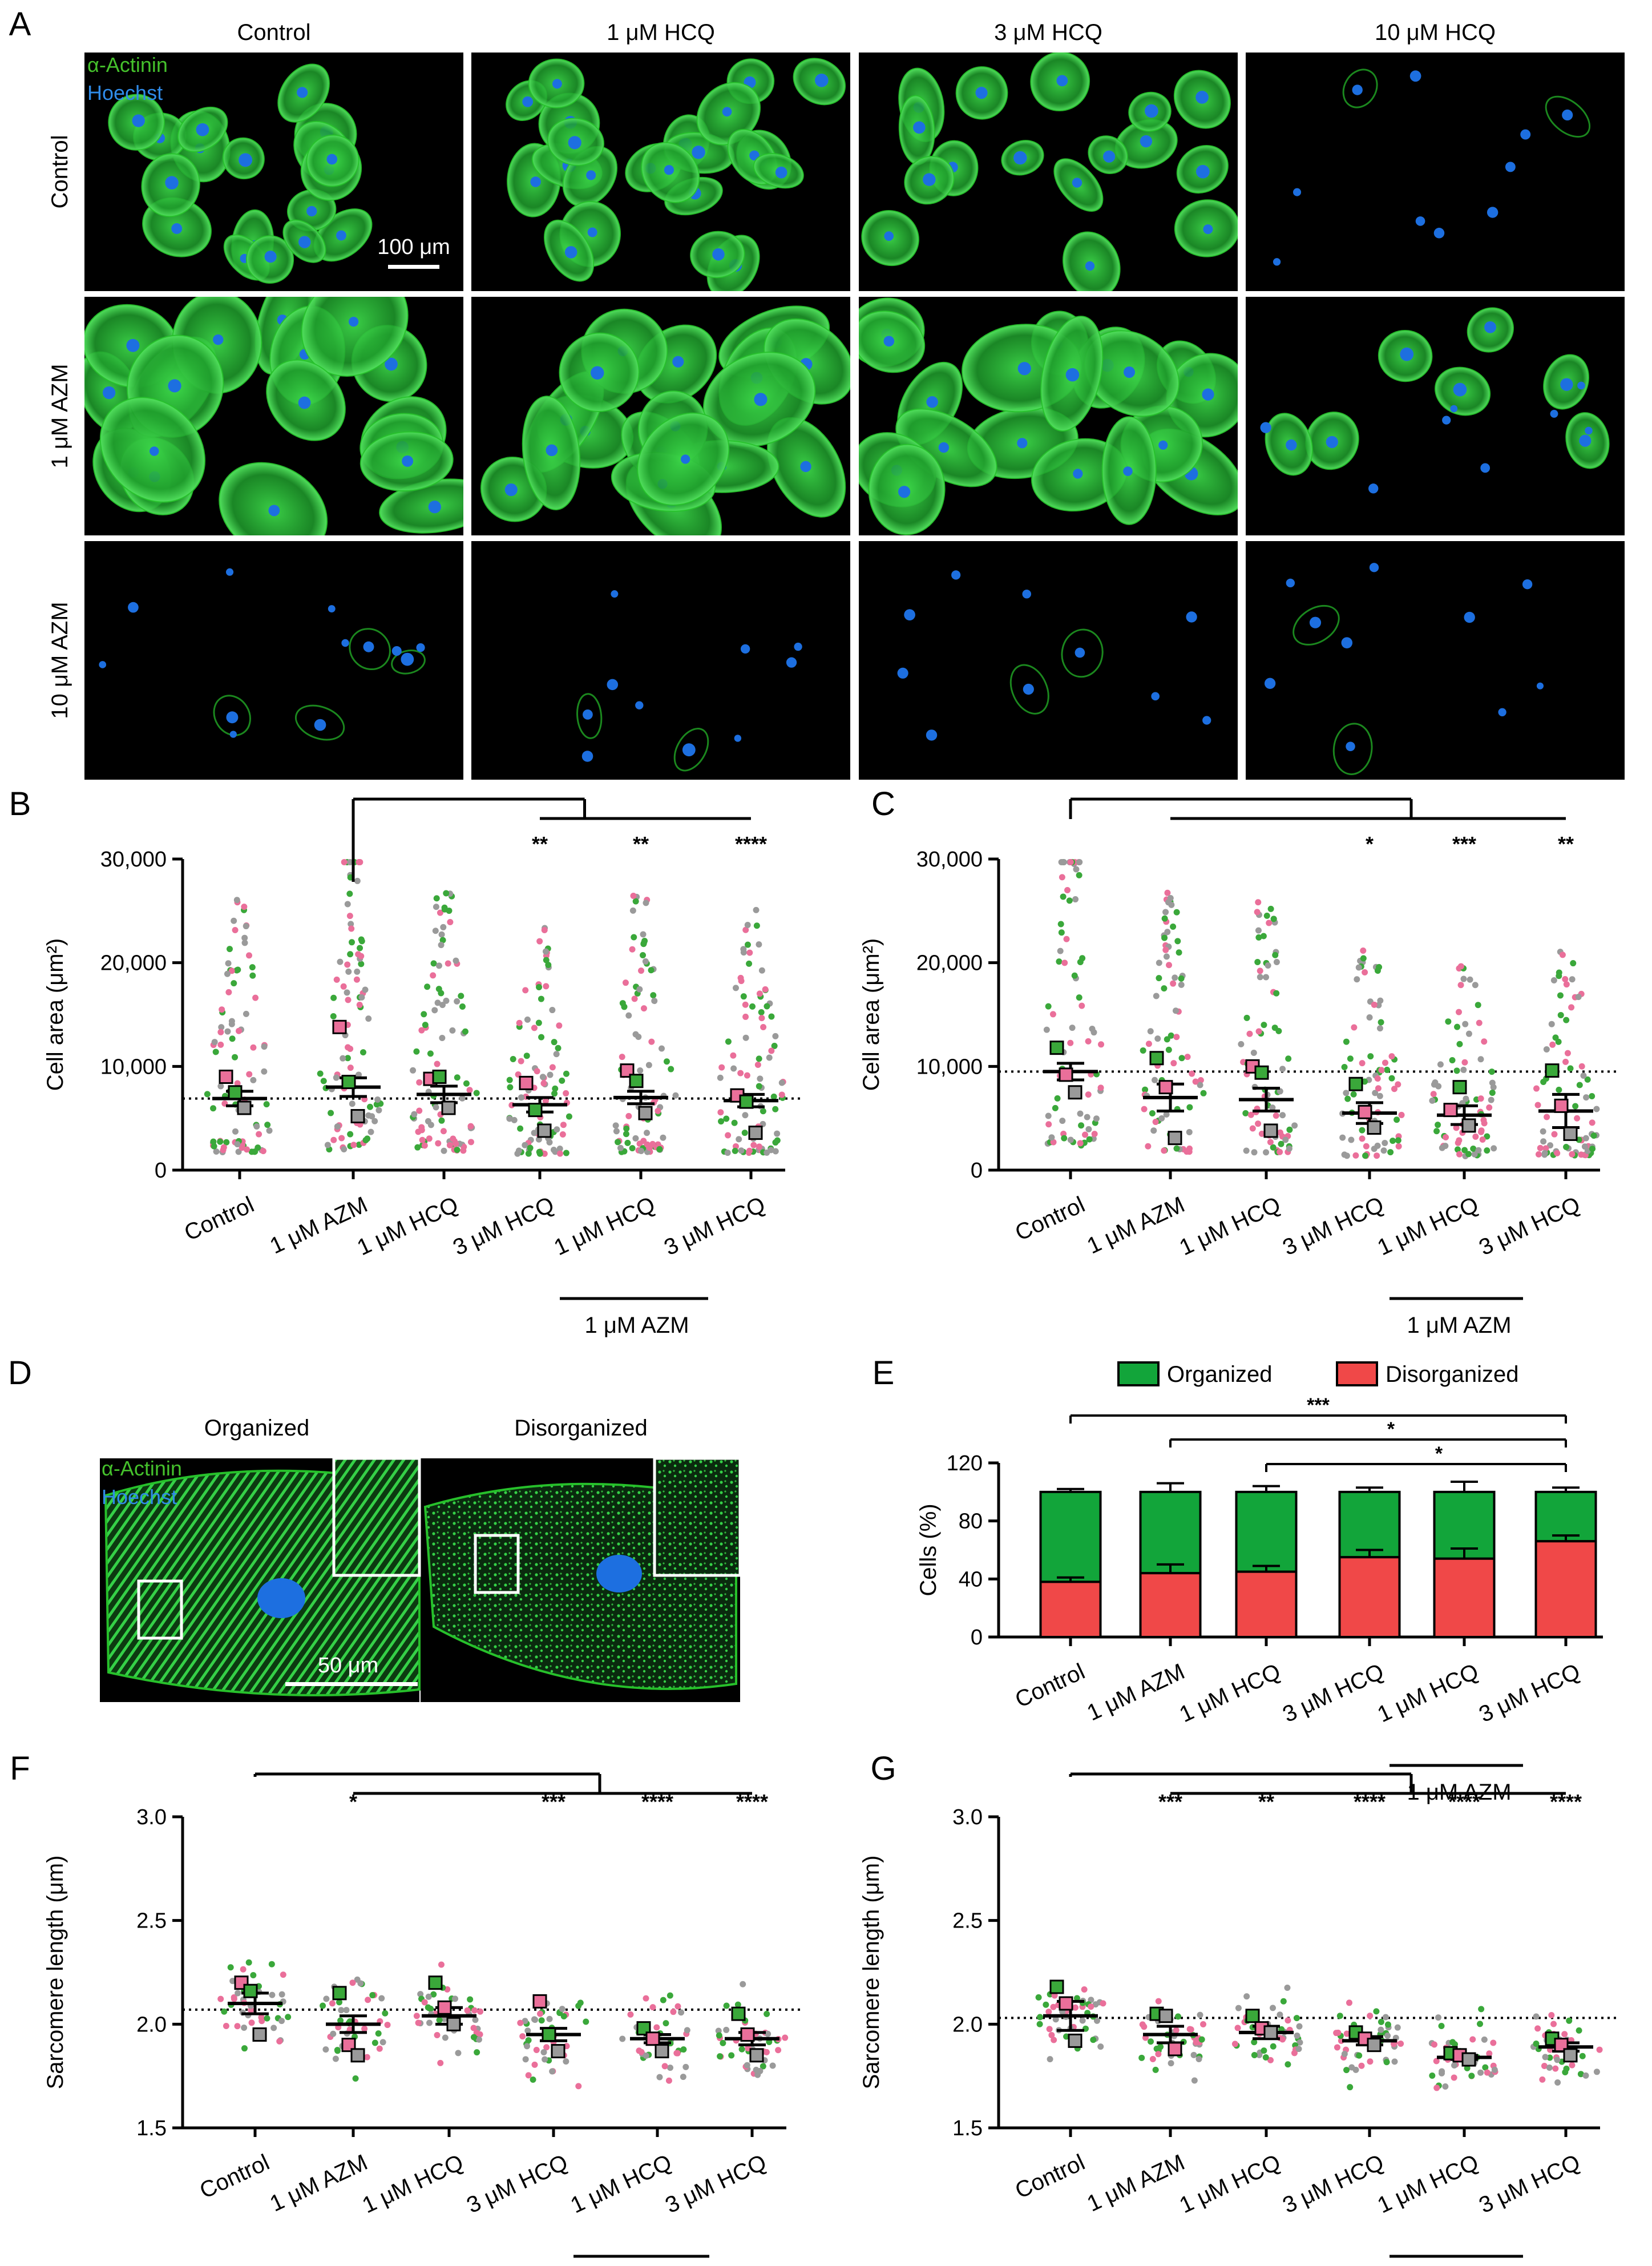 This screenshot has width=1652, height=2266. I want to click on micrograph-background, so click(1435, 172).